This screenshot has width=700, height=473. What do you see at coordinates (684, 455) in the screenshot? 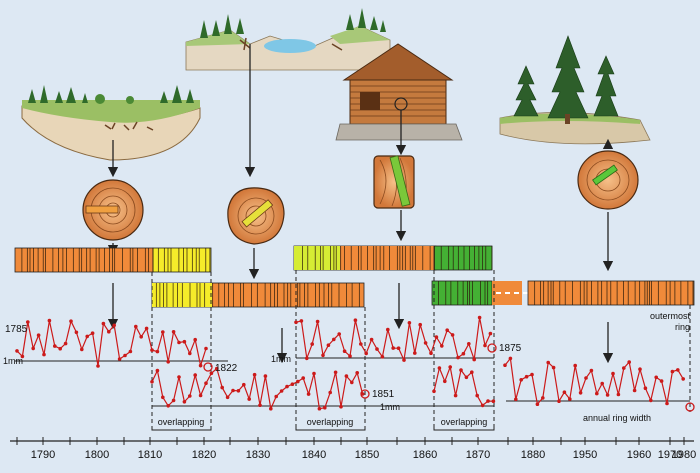
I see `axis-tick-label: 1980` at bounding box center [684, 455].